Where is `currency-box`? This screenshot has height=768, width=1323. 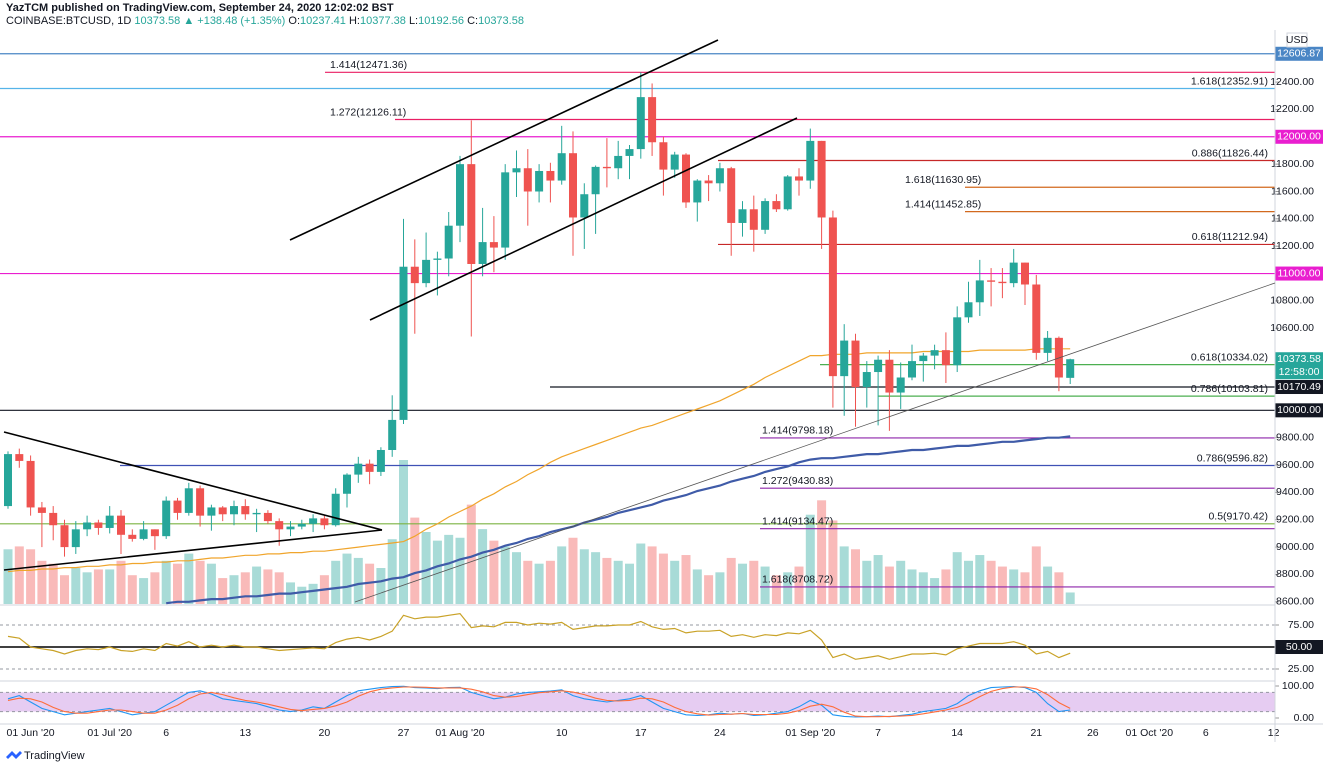 currency-box is located at coordinates (1297, 40).